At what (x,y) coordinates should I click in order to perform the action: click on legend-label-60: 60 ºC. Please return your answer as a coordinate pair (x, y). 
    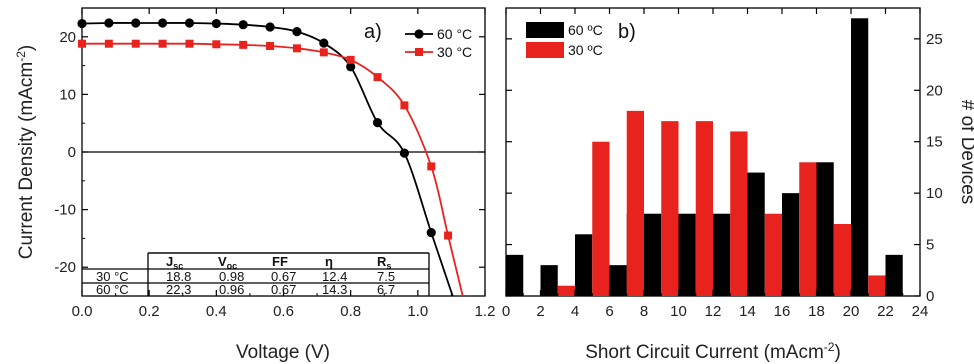
    Looking at the image, I should click on (585, 30).